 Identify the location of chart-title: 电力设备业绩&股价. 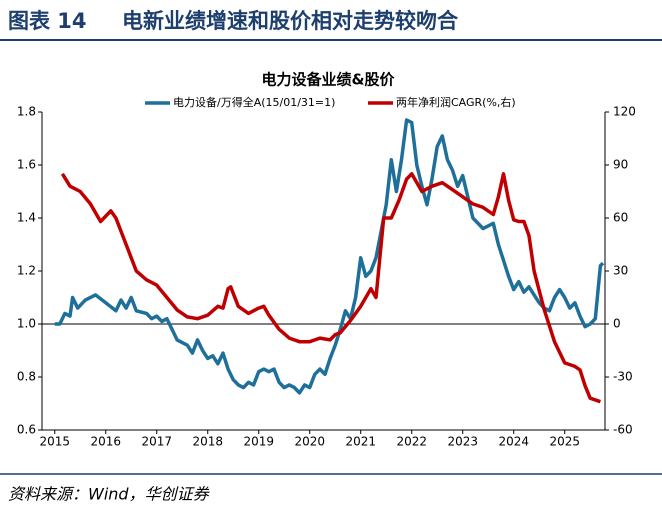
(328, 80).